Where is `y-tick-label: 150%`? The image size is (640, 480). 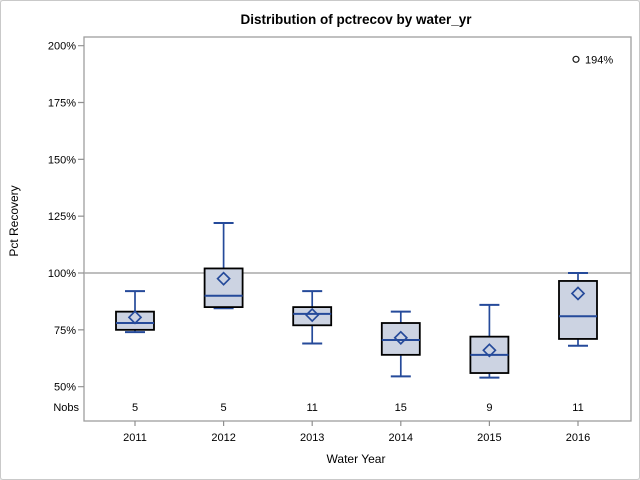 y-tick-label: 150% is located at coordinates (62, 160).